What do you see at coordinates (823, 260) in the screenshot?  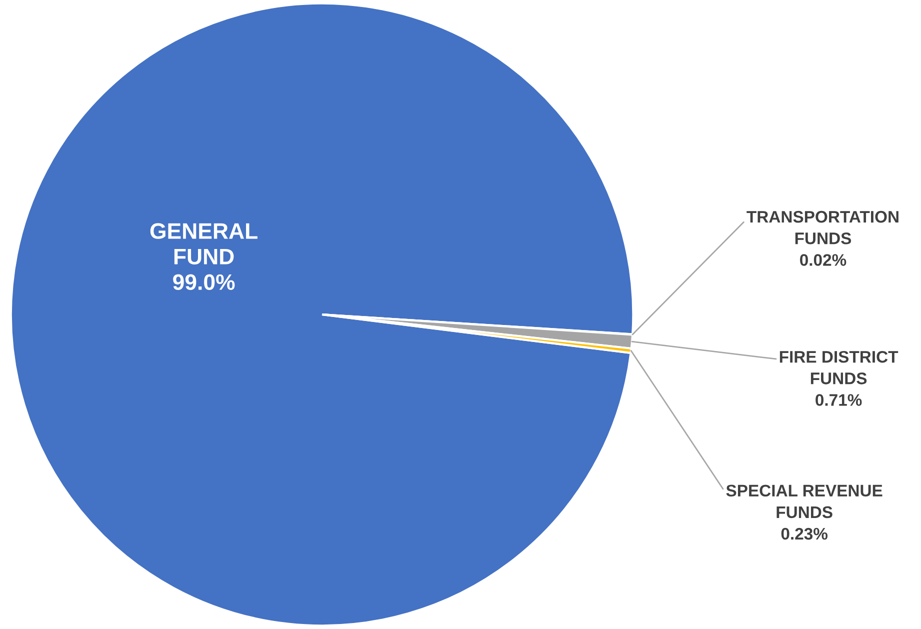 I see `data-label: 0.02%` at bounding box center [823, 260].